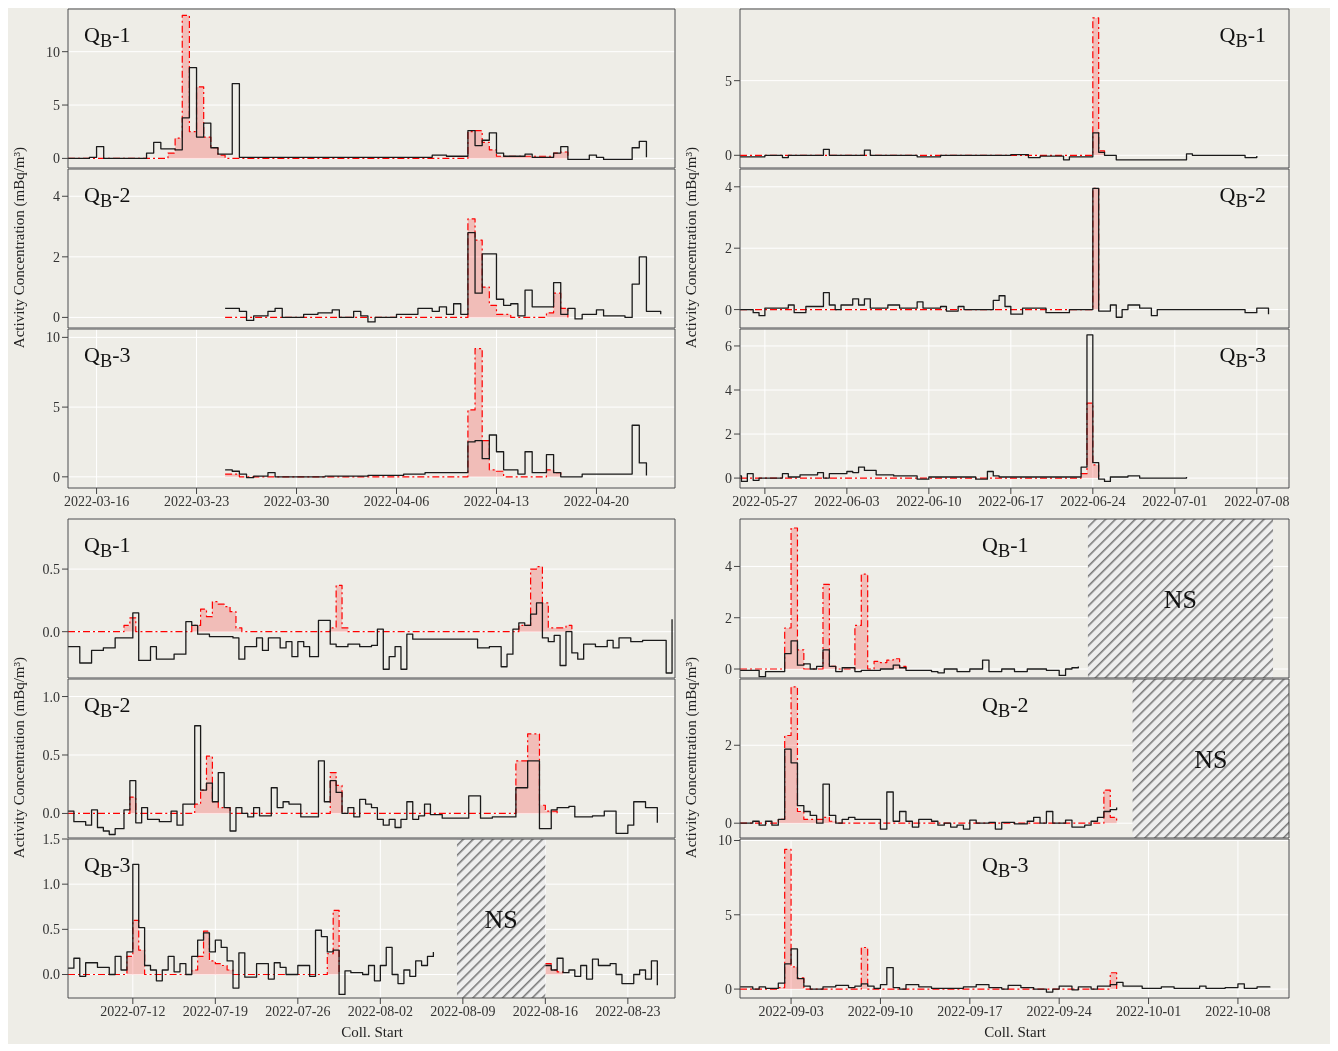 Image resolution: width=1338 pixels, height=1051 pixels. Describe the element at coordinates (296, 501) in the screenshot. I see `x-tick-label: 2022-03-30` at that location.